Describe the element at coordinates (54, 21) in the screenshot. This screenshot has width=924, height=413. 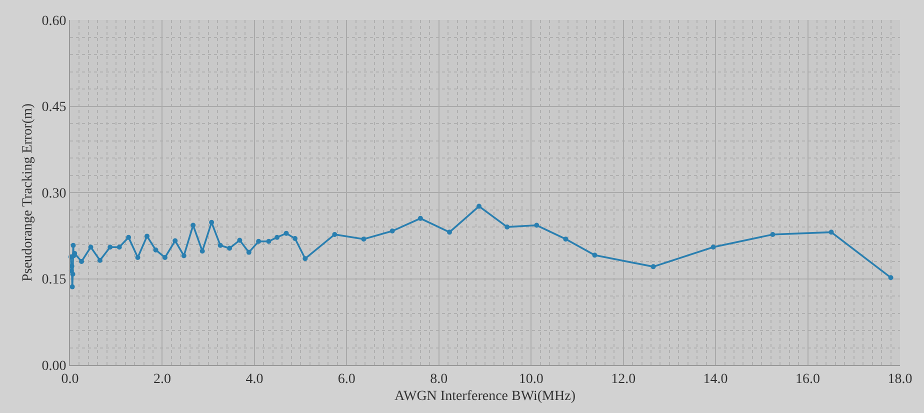
I see `y-tick-label: 0.60` at that location.